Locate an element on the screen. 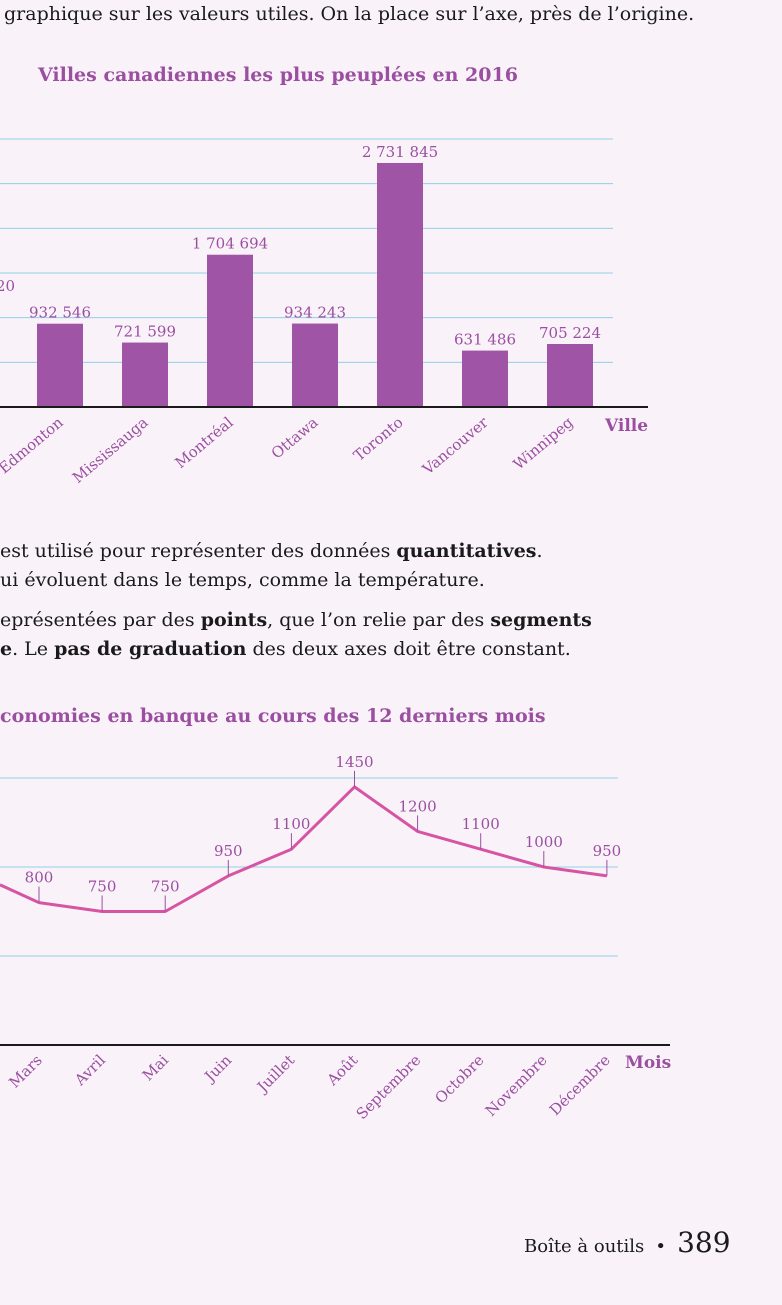 This screenshot has width=782, height=1305. p2-bold-e: e is located at coordinates (6, 649).